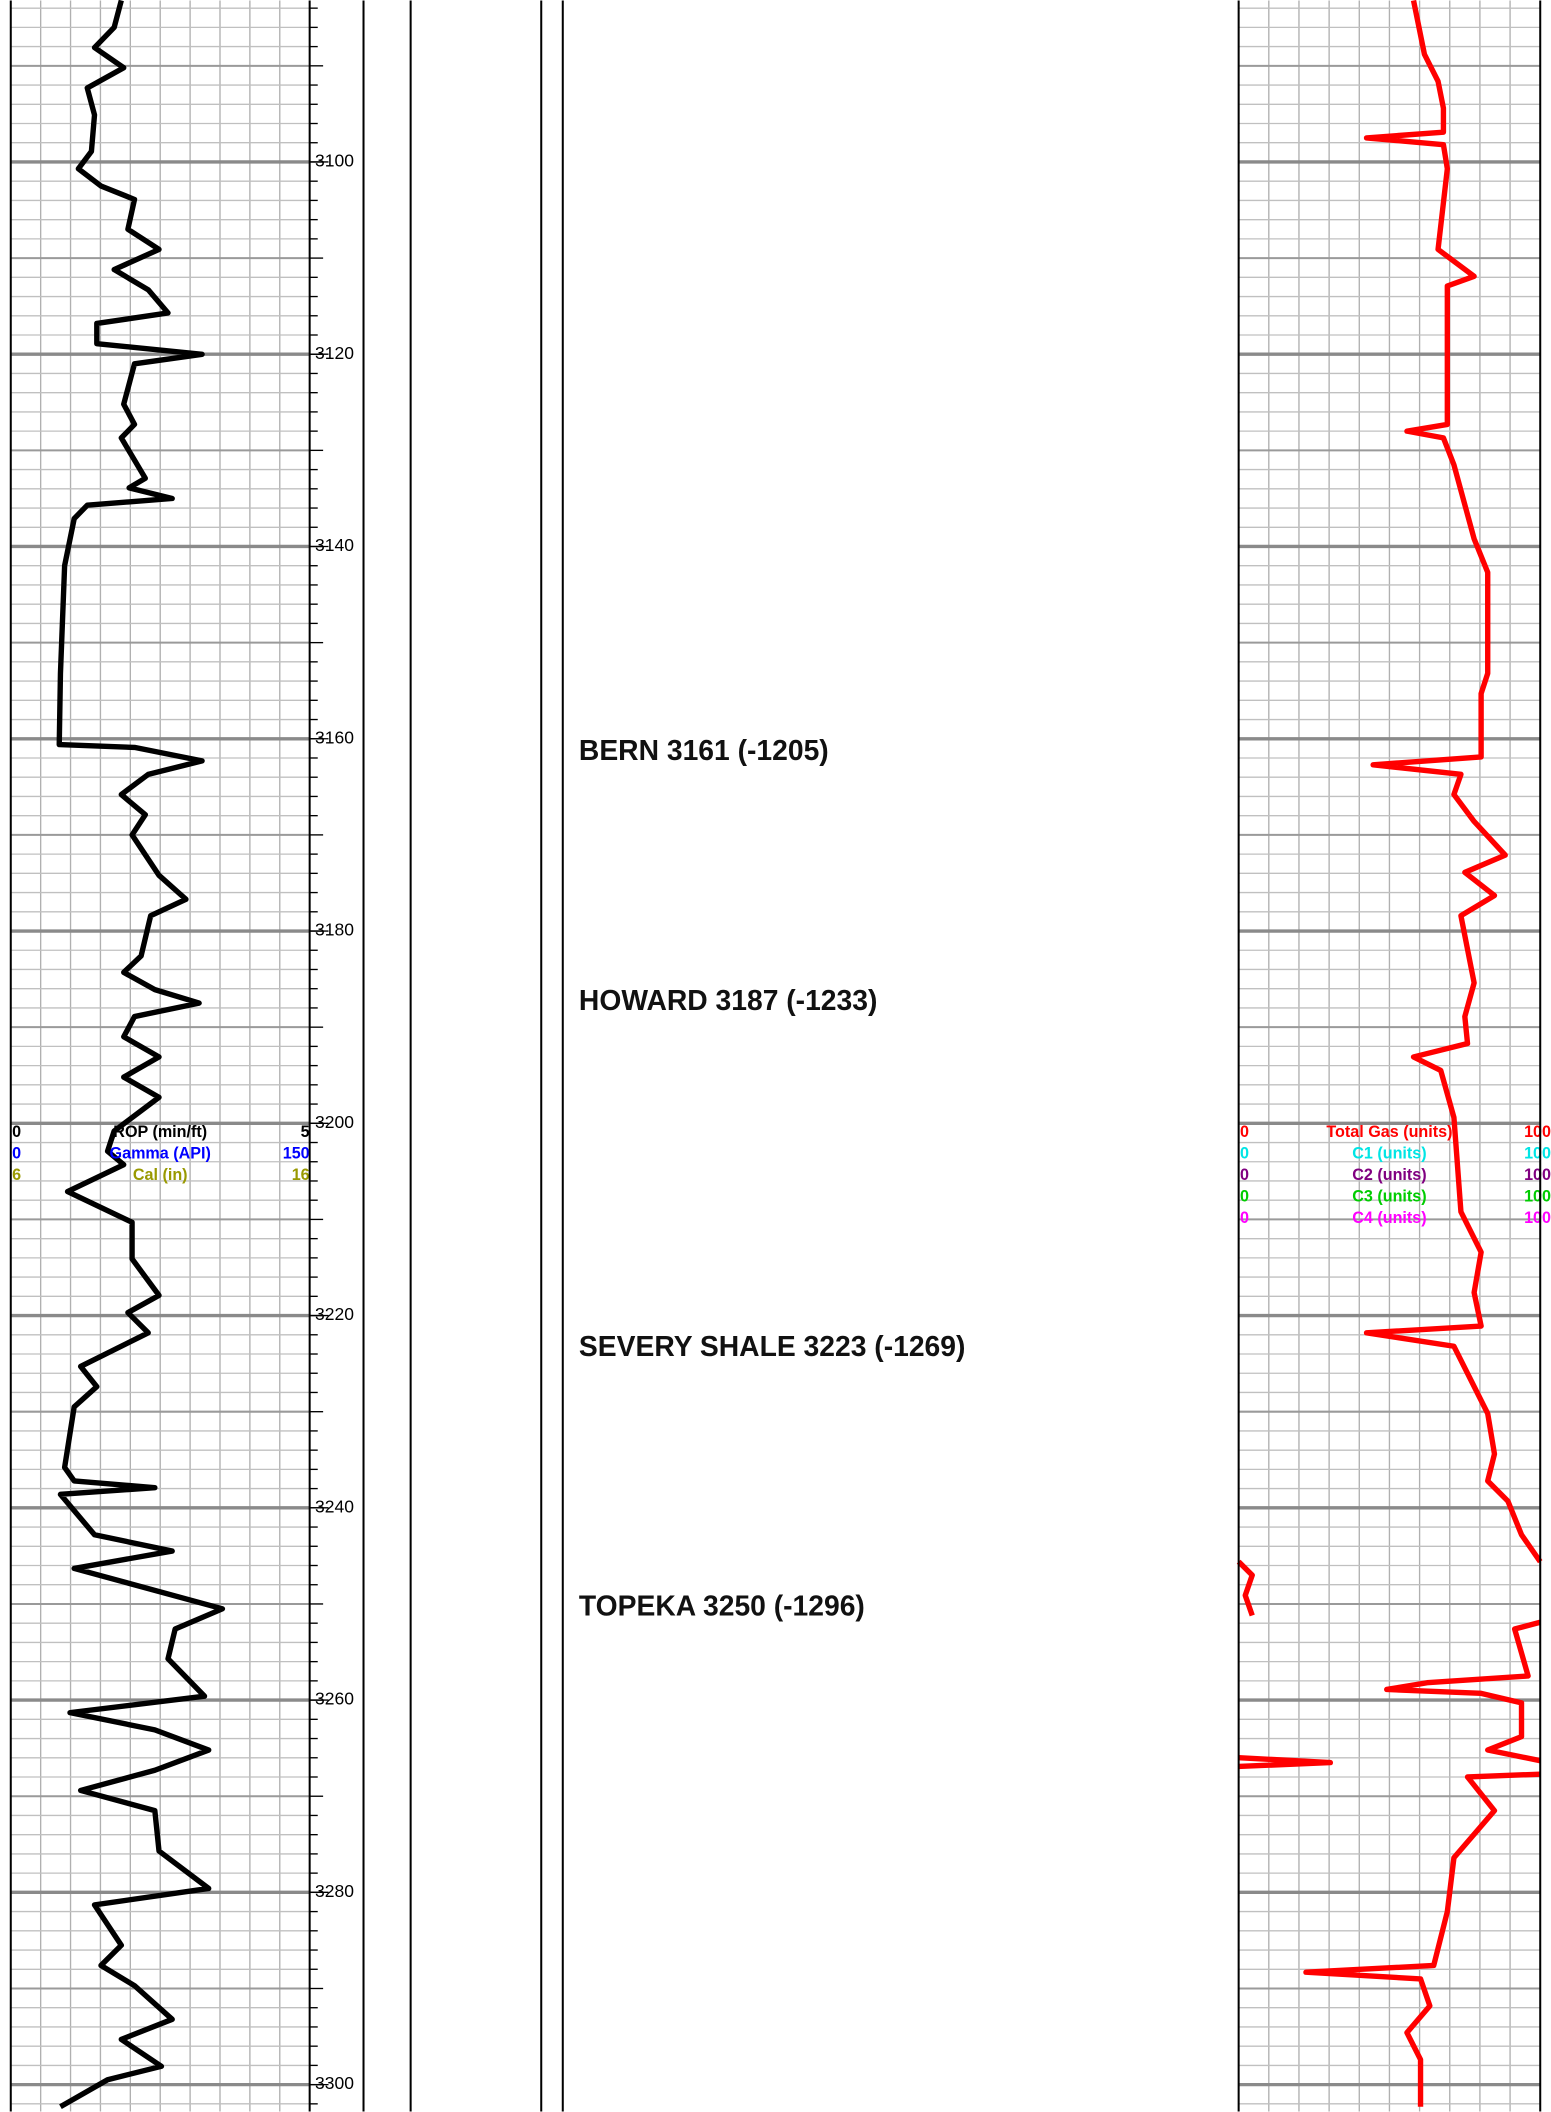  Describe the element at coordinates (334, 545) in the screenshot. I see `depth-label: 3140` at that location.